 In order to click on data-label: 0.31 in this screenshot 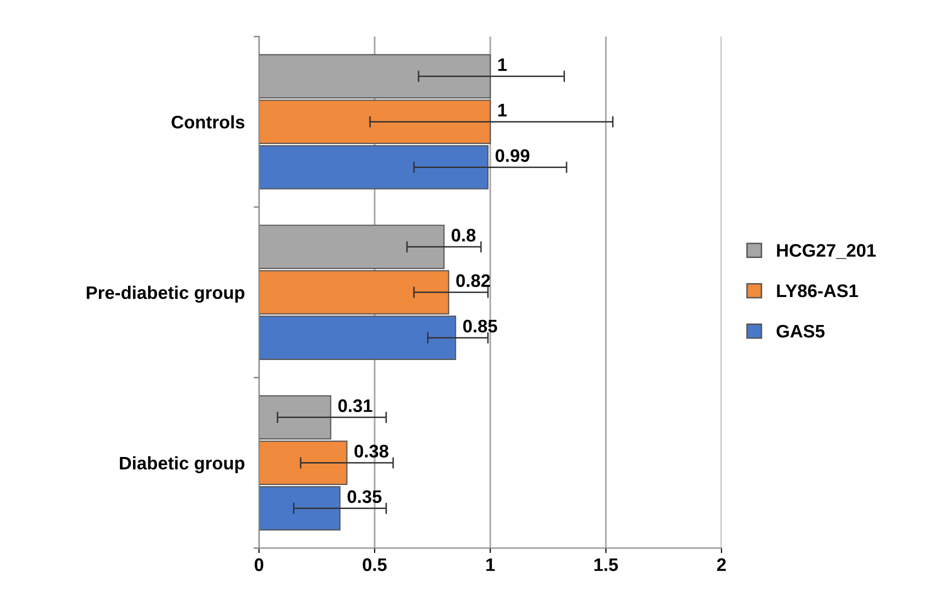, I will do `click(355, 405)`.